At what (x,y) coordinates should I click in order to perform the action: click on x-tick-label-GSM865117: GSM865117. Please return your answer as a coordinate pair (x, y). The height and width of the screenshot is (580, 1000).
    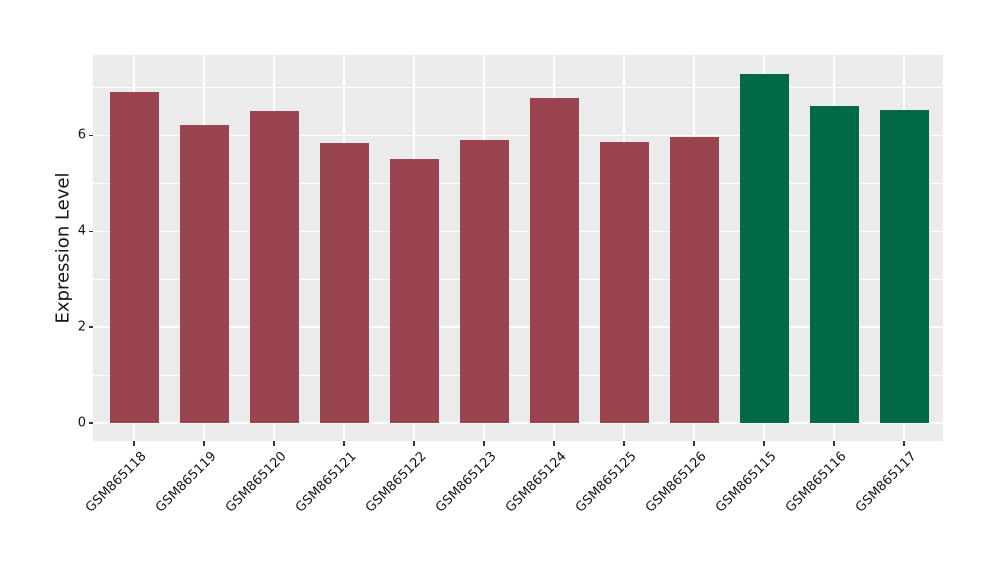
    Looking at the image, I should click on (886, 482).